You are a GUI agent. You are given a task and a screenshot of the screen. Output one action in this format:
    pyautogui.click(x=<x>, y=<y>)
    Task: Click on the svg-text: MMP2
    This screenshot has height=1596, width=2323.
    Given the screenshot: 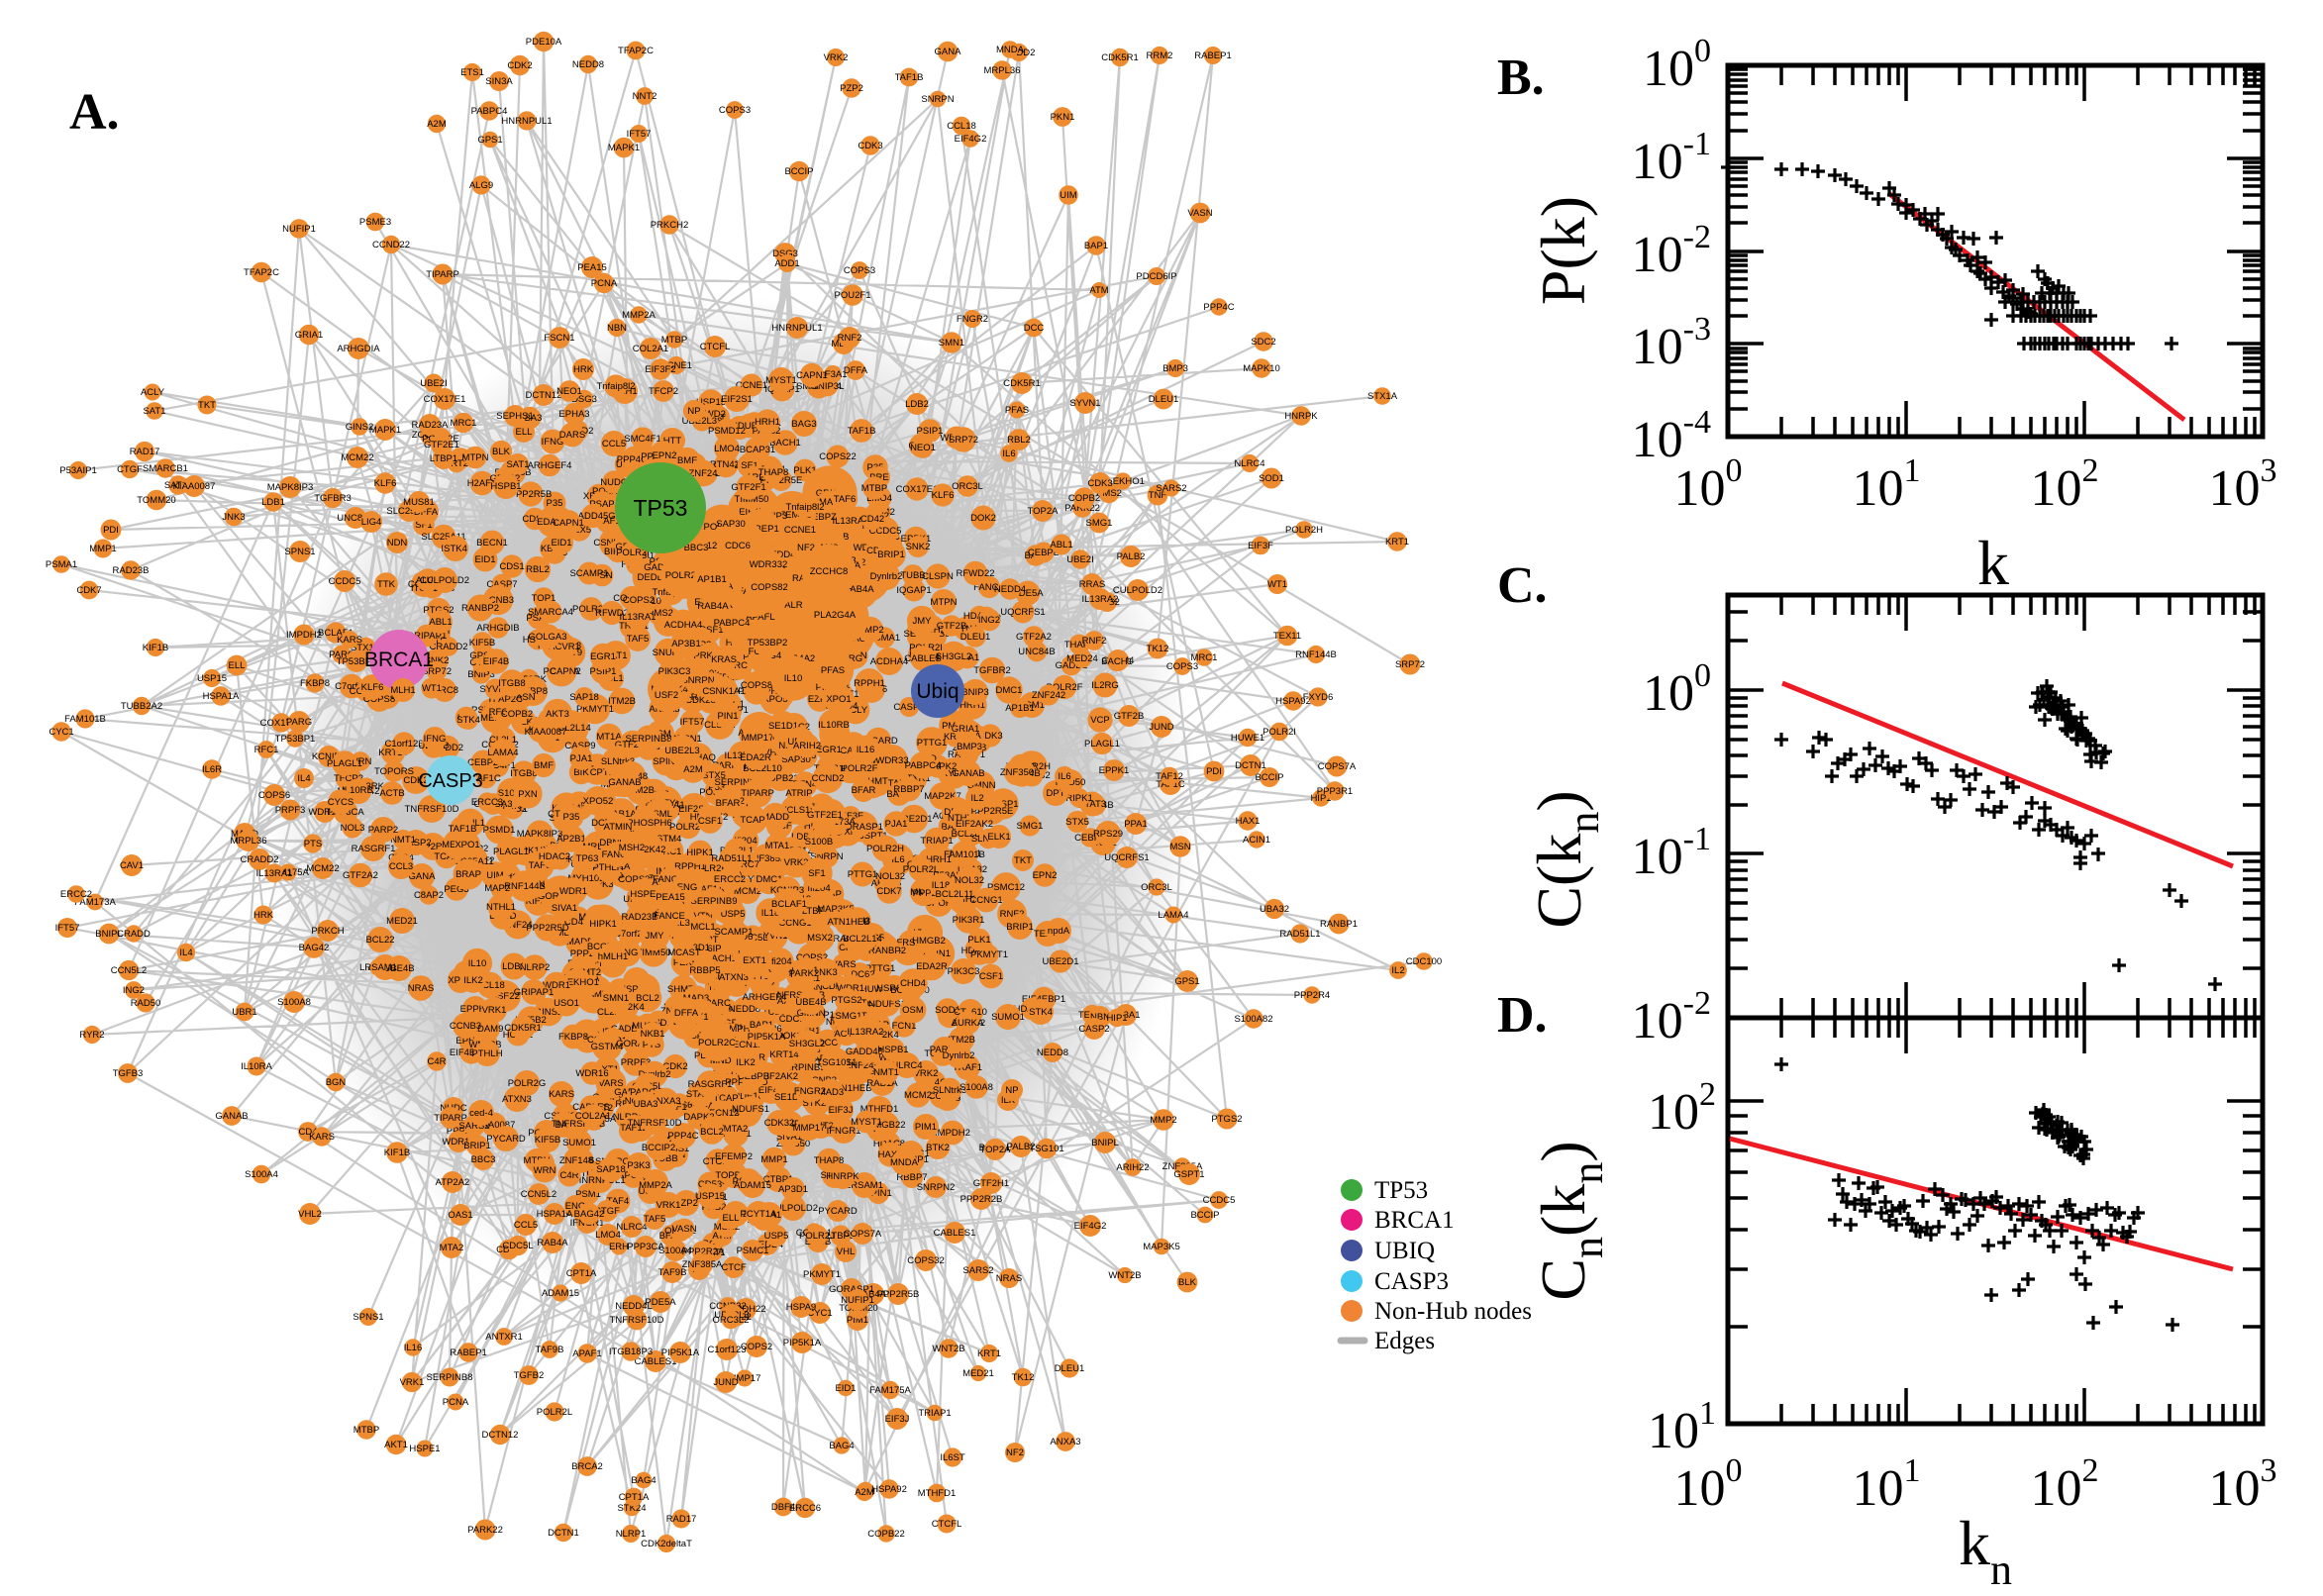 What is the action you would take?
    pyautogui.click(x=1163, y=1120)
    